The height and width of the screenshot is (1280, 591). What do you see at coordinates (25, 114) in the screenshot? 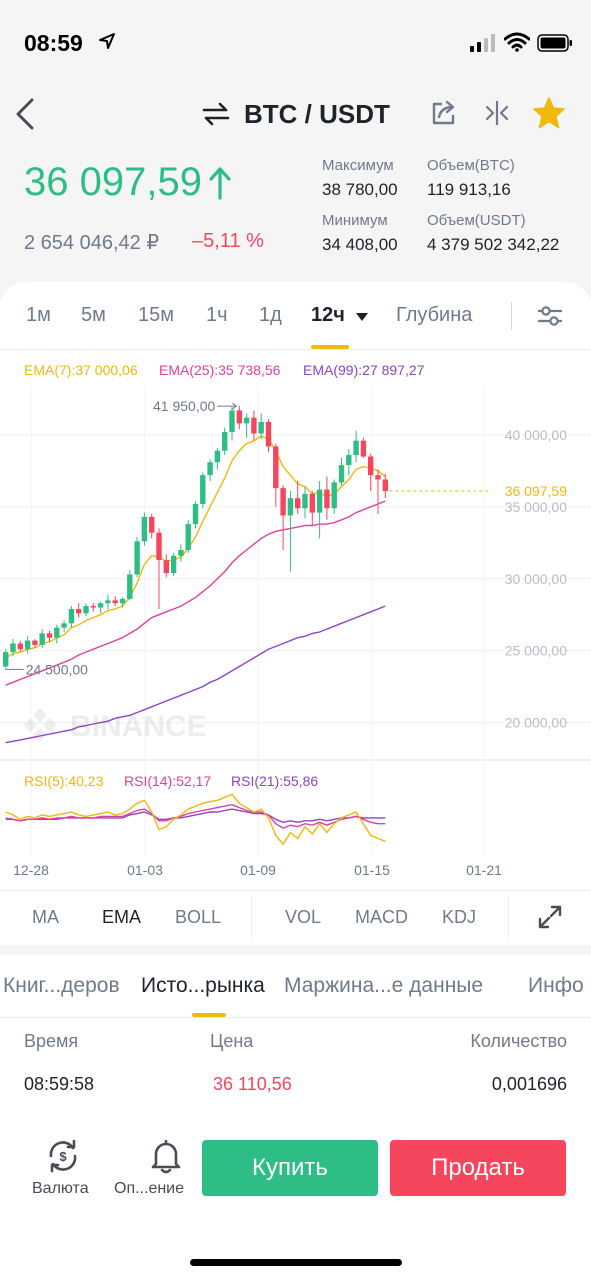
I see `back-arrow-icon` at bounding box center [25, 114].